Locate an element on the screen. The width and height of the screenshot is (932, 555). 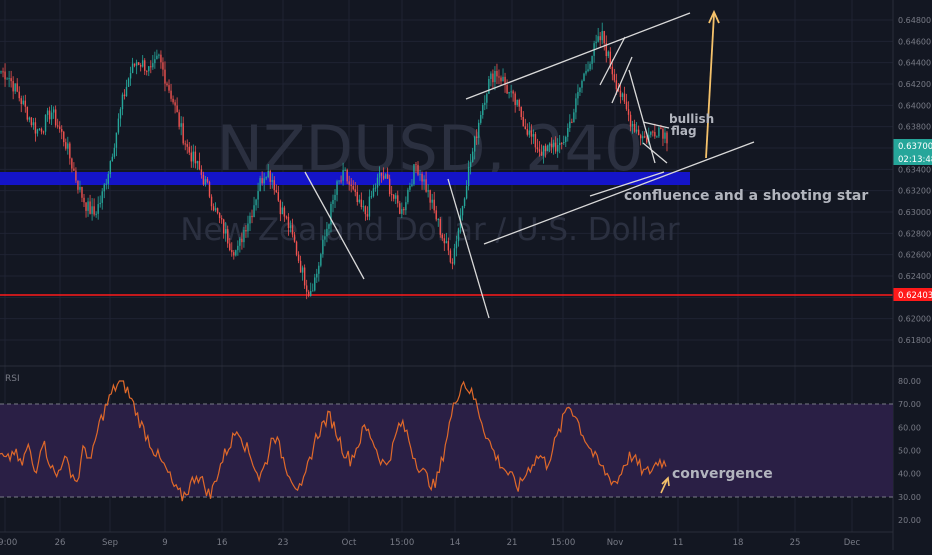
flag-bottom-line is located at coordinates (655, 153).